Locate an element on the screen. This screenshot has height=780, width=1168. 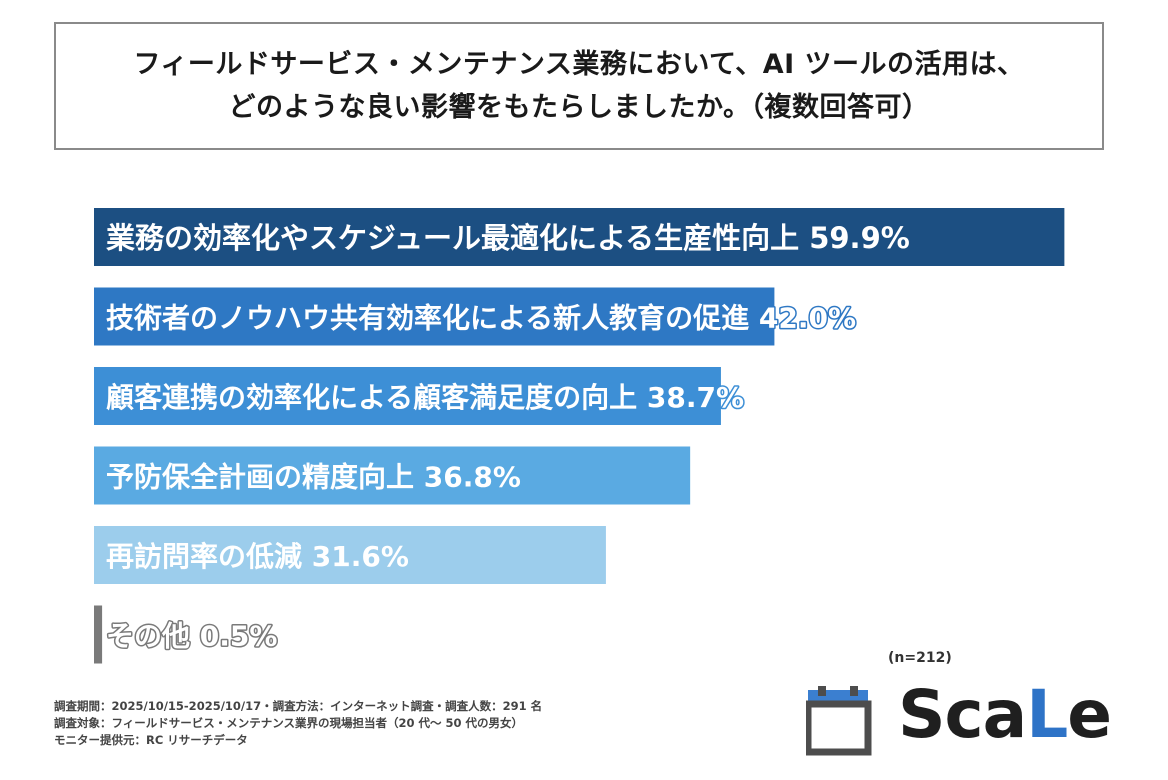
bar-label-6: その他 0.5% is located at coordinates (191, 636).